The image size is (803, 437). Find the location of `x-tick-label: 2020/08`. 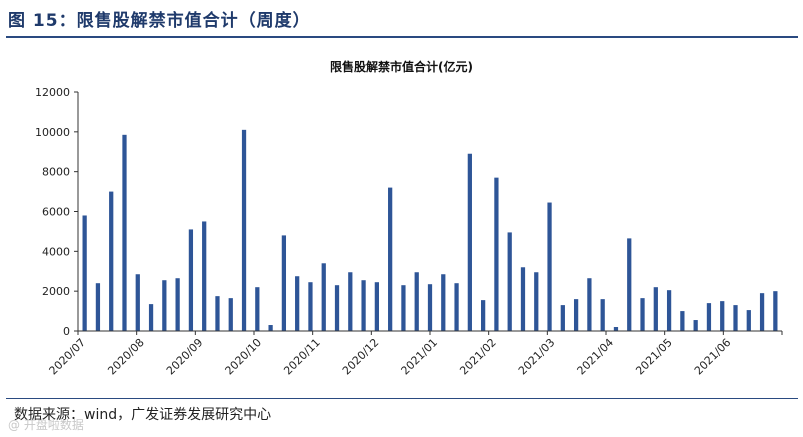

x-tick-label: 2020/08 is located at coordinates (126, 357).